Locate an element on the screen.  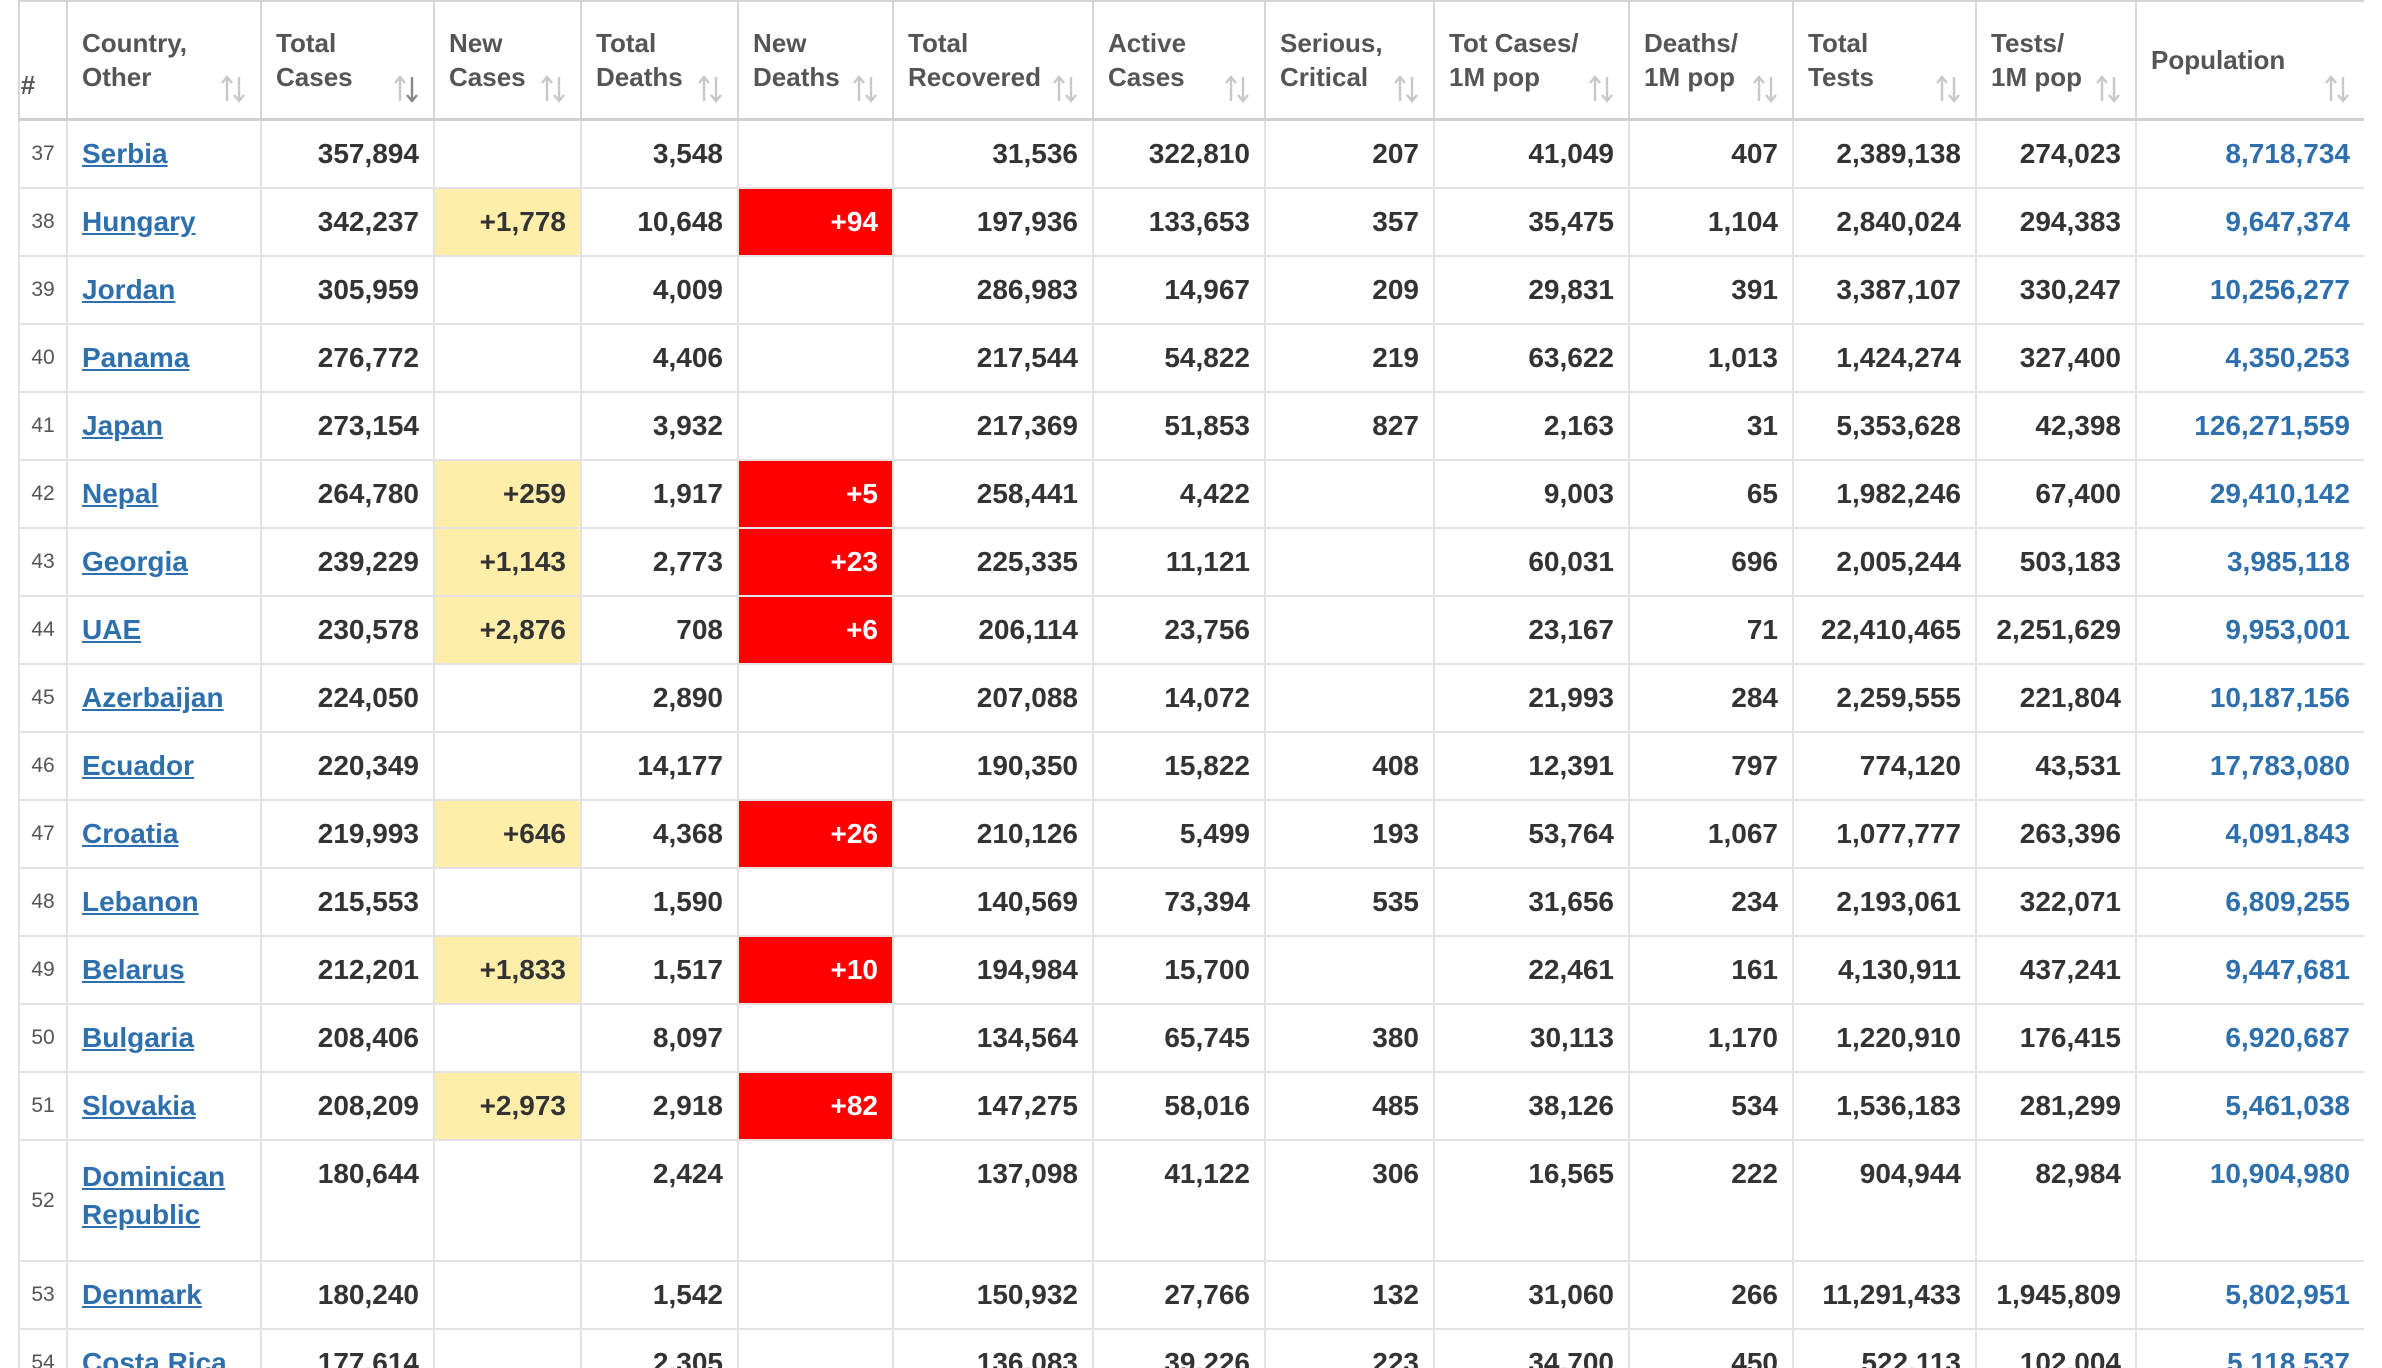
row-rank: 46 is located at coordinates (43, 766).